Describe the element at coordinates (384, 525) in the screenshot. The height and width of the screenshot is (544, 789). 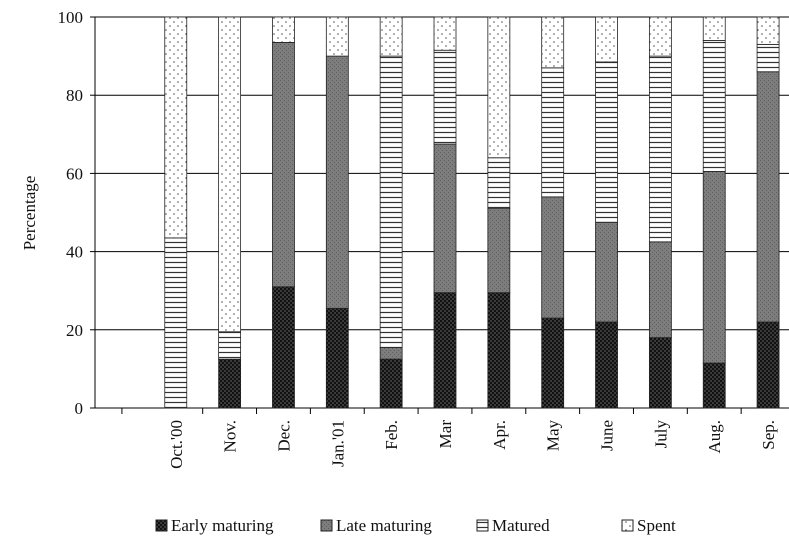
I see `legend-label: Late maturing` at that location.